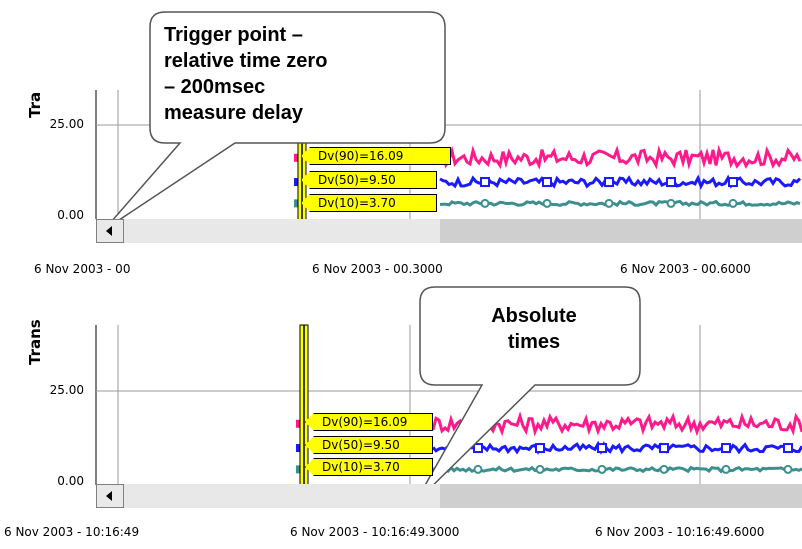  What do you see at coordinates (233, 113) in the screenshot?
I see `callout-line: measure delay` at bounding box center [233, 113].